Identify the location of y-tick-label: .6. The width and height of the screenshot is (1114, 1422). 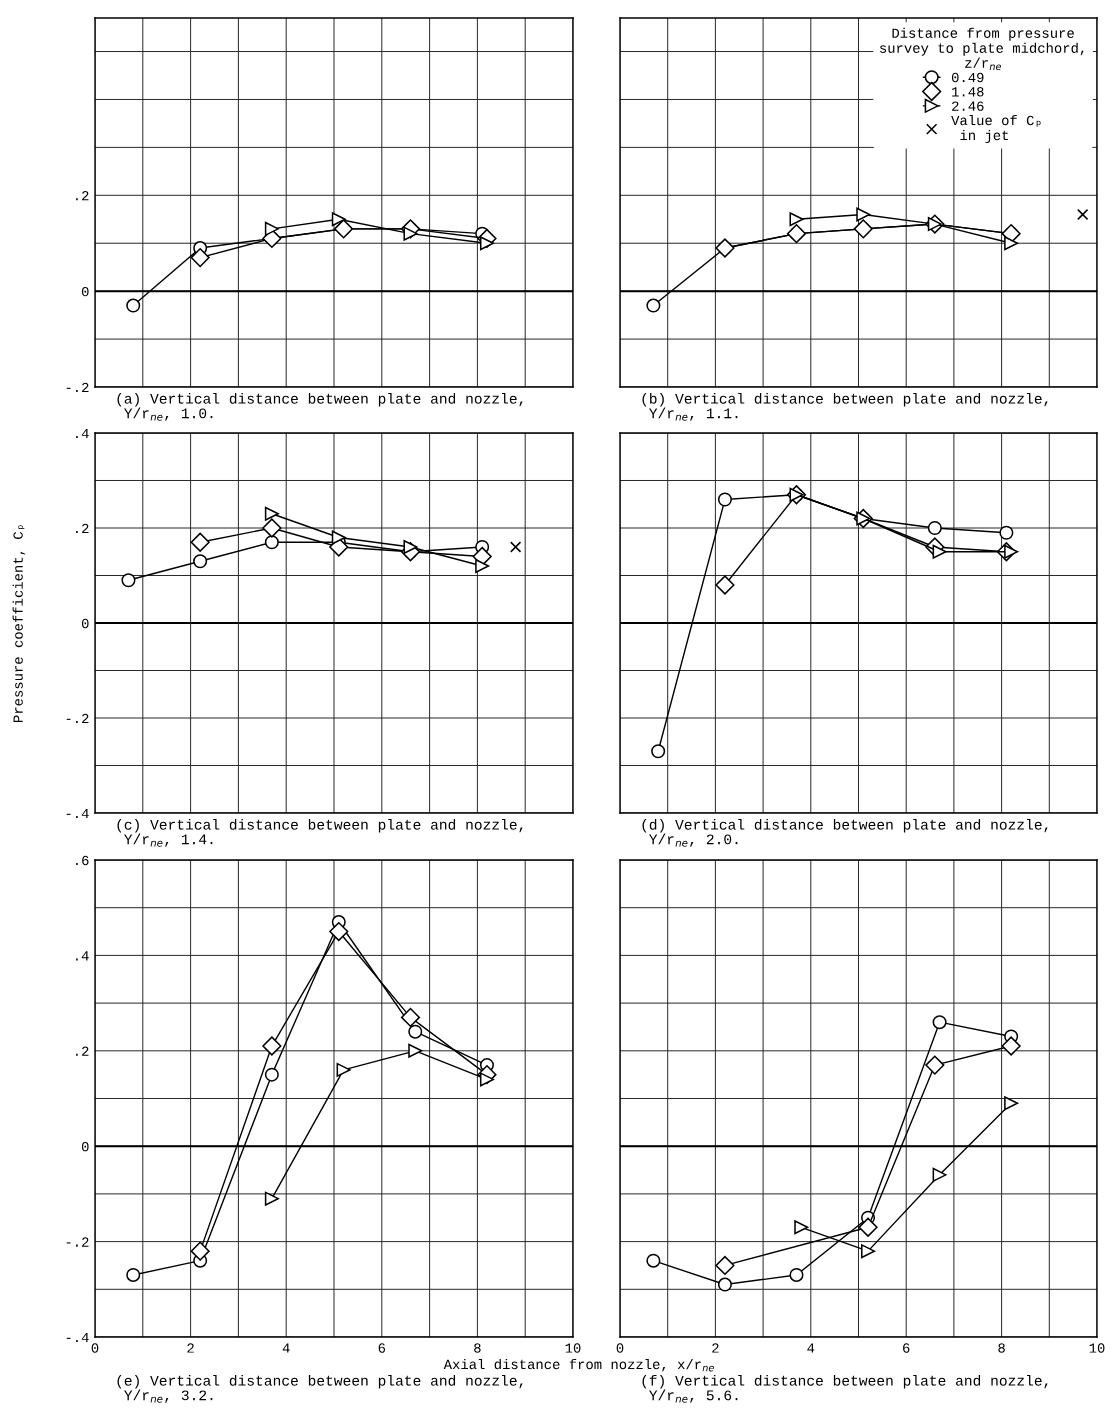
(82, 860).